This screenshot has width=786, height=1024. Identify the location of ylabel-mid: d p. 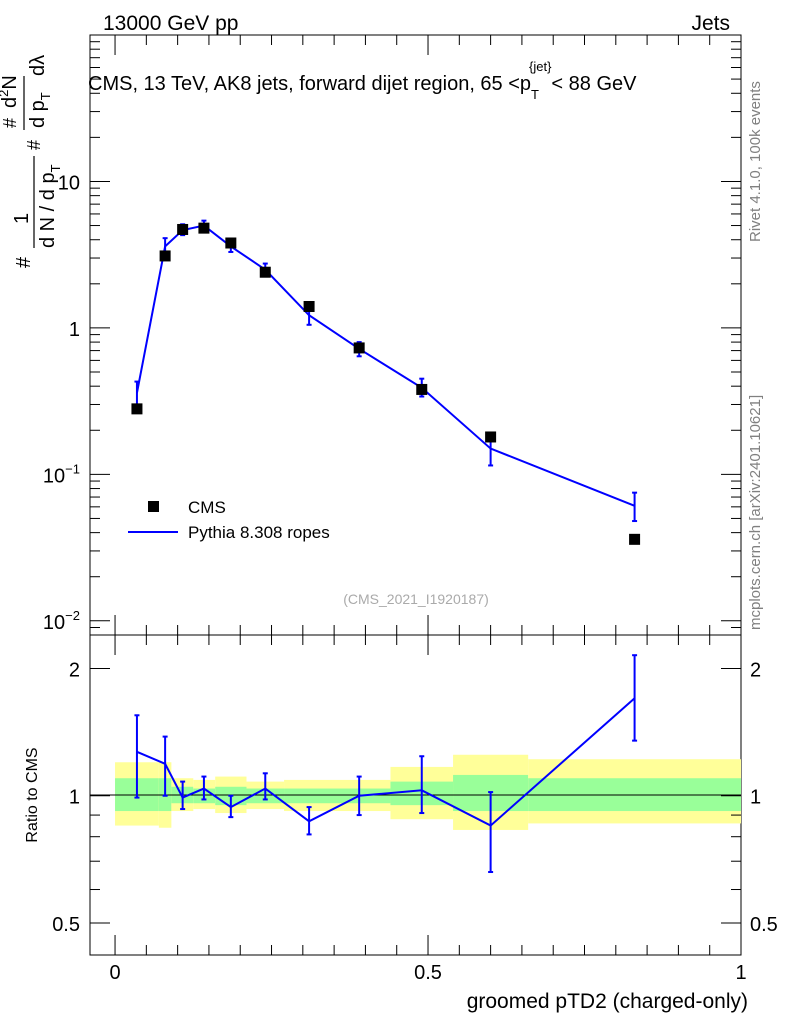
(38, 114).